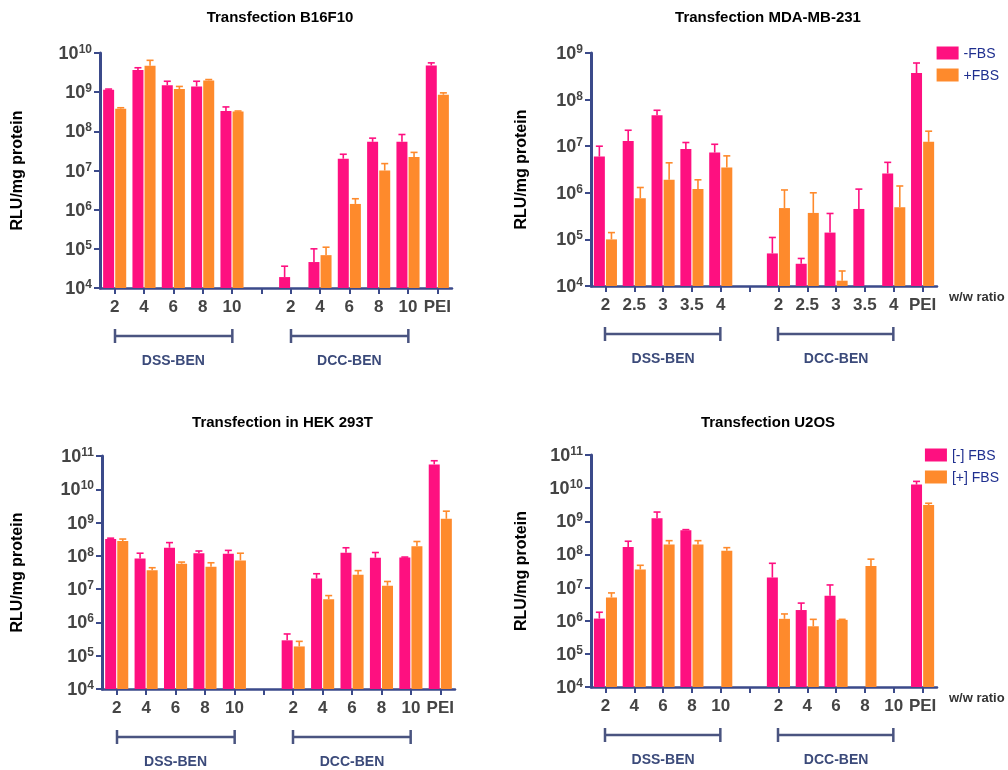 This screenshot has width=1008, height=770. I want to click on legend-label: +FBS, so click(981, 75).